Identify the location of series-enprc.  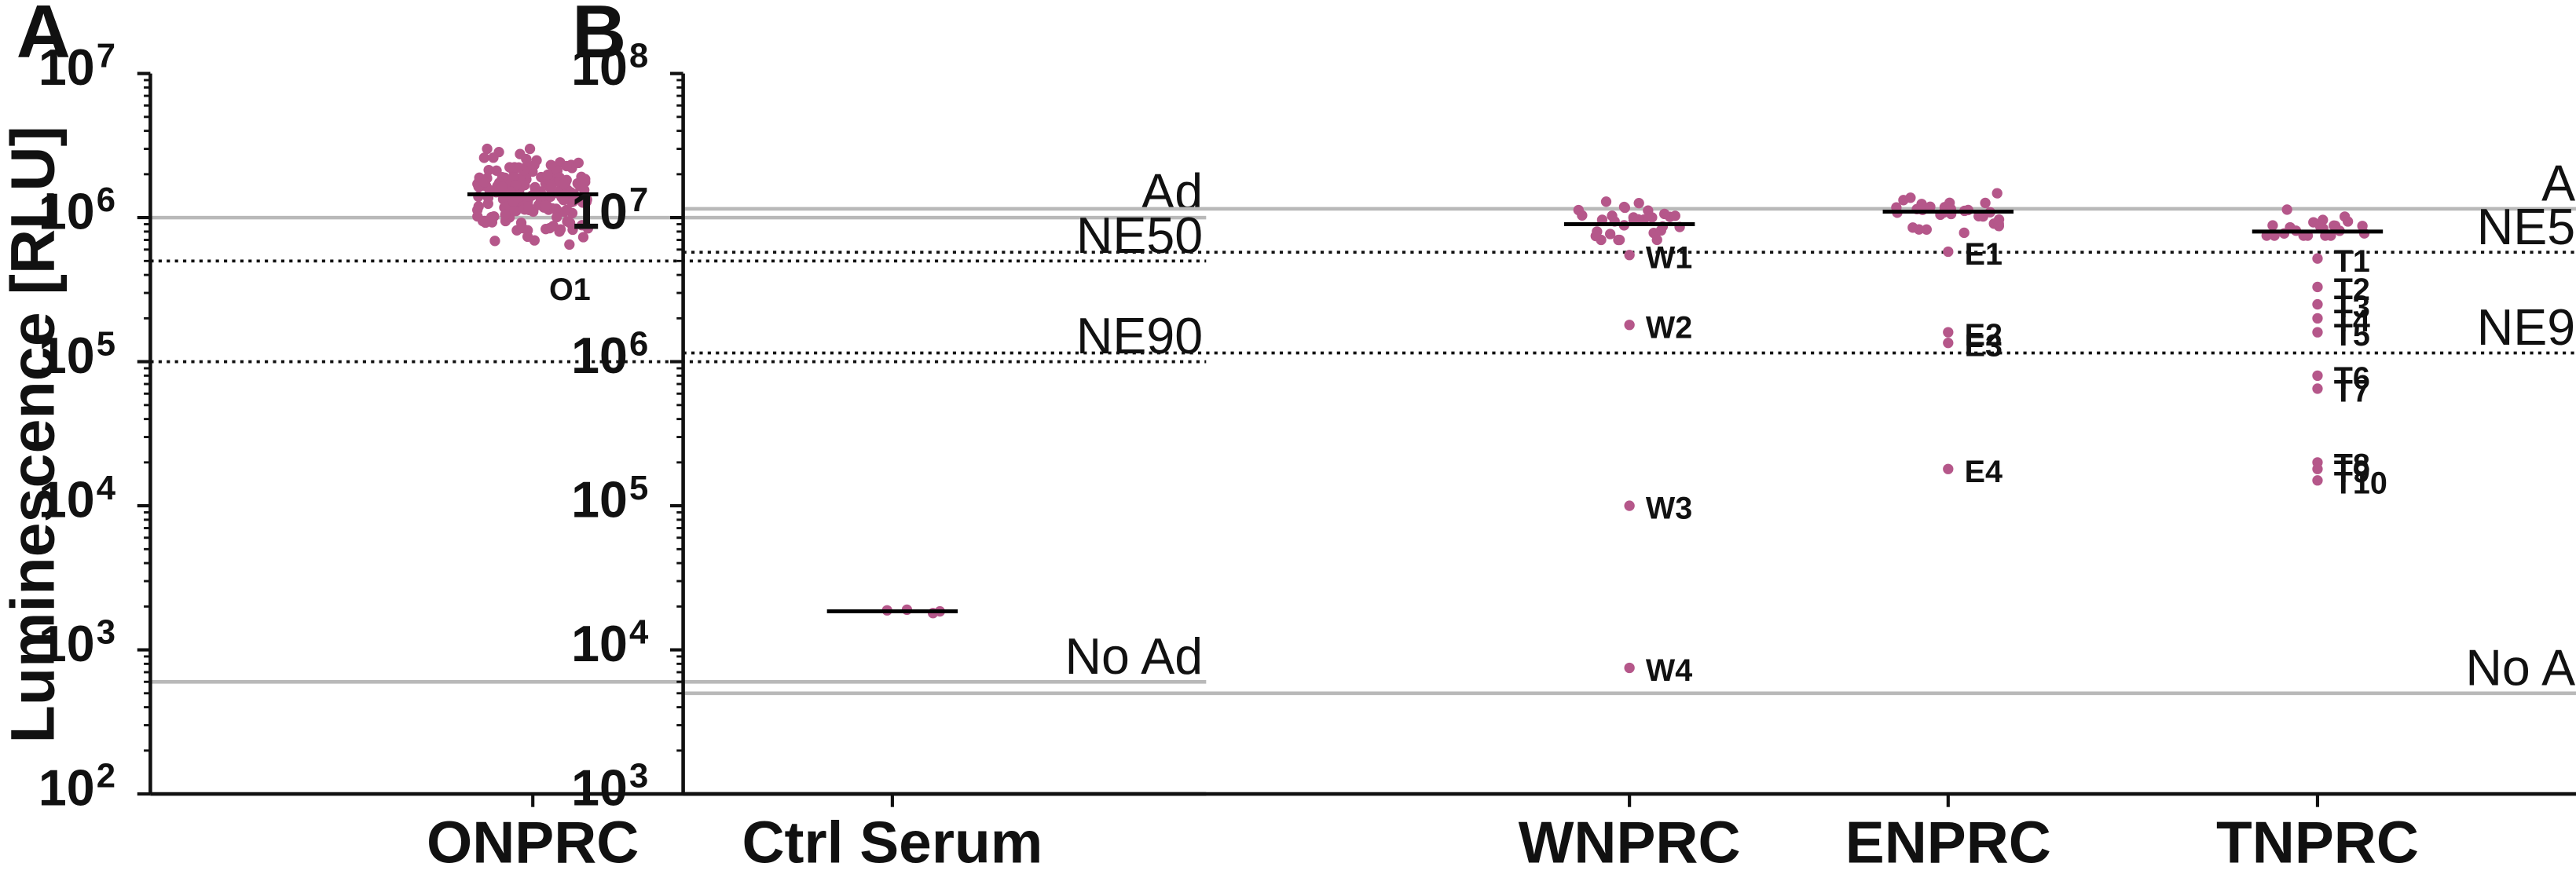
(1948, 331).